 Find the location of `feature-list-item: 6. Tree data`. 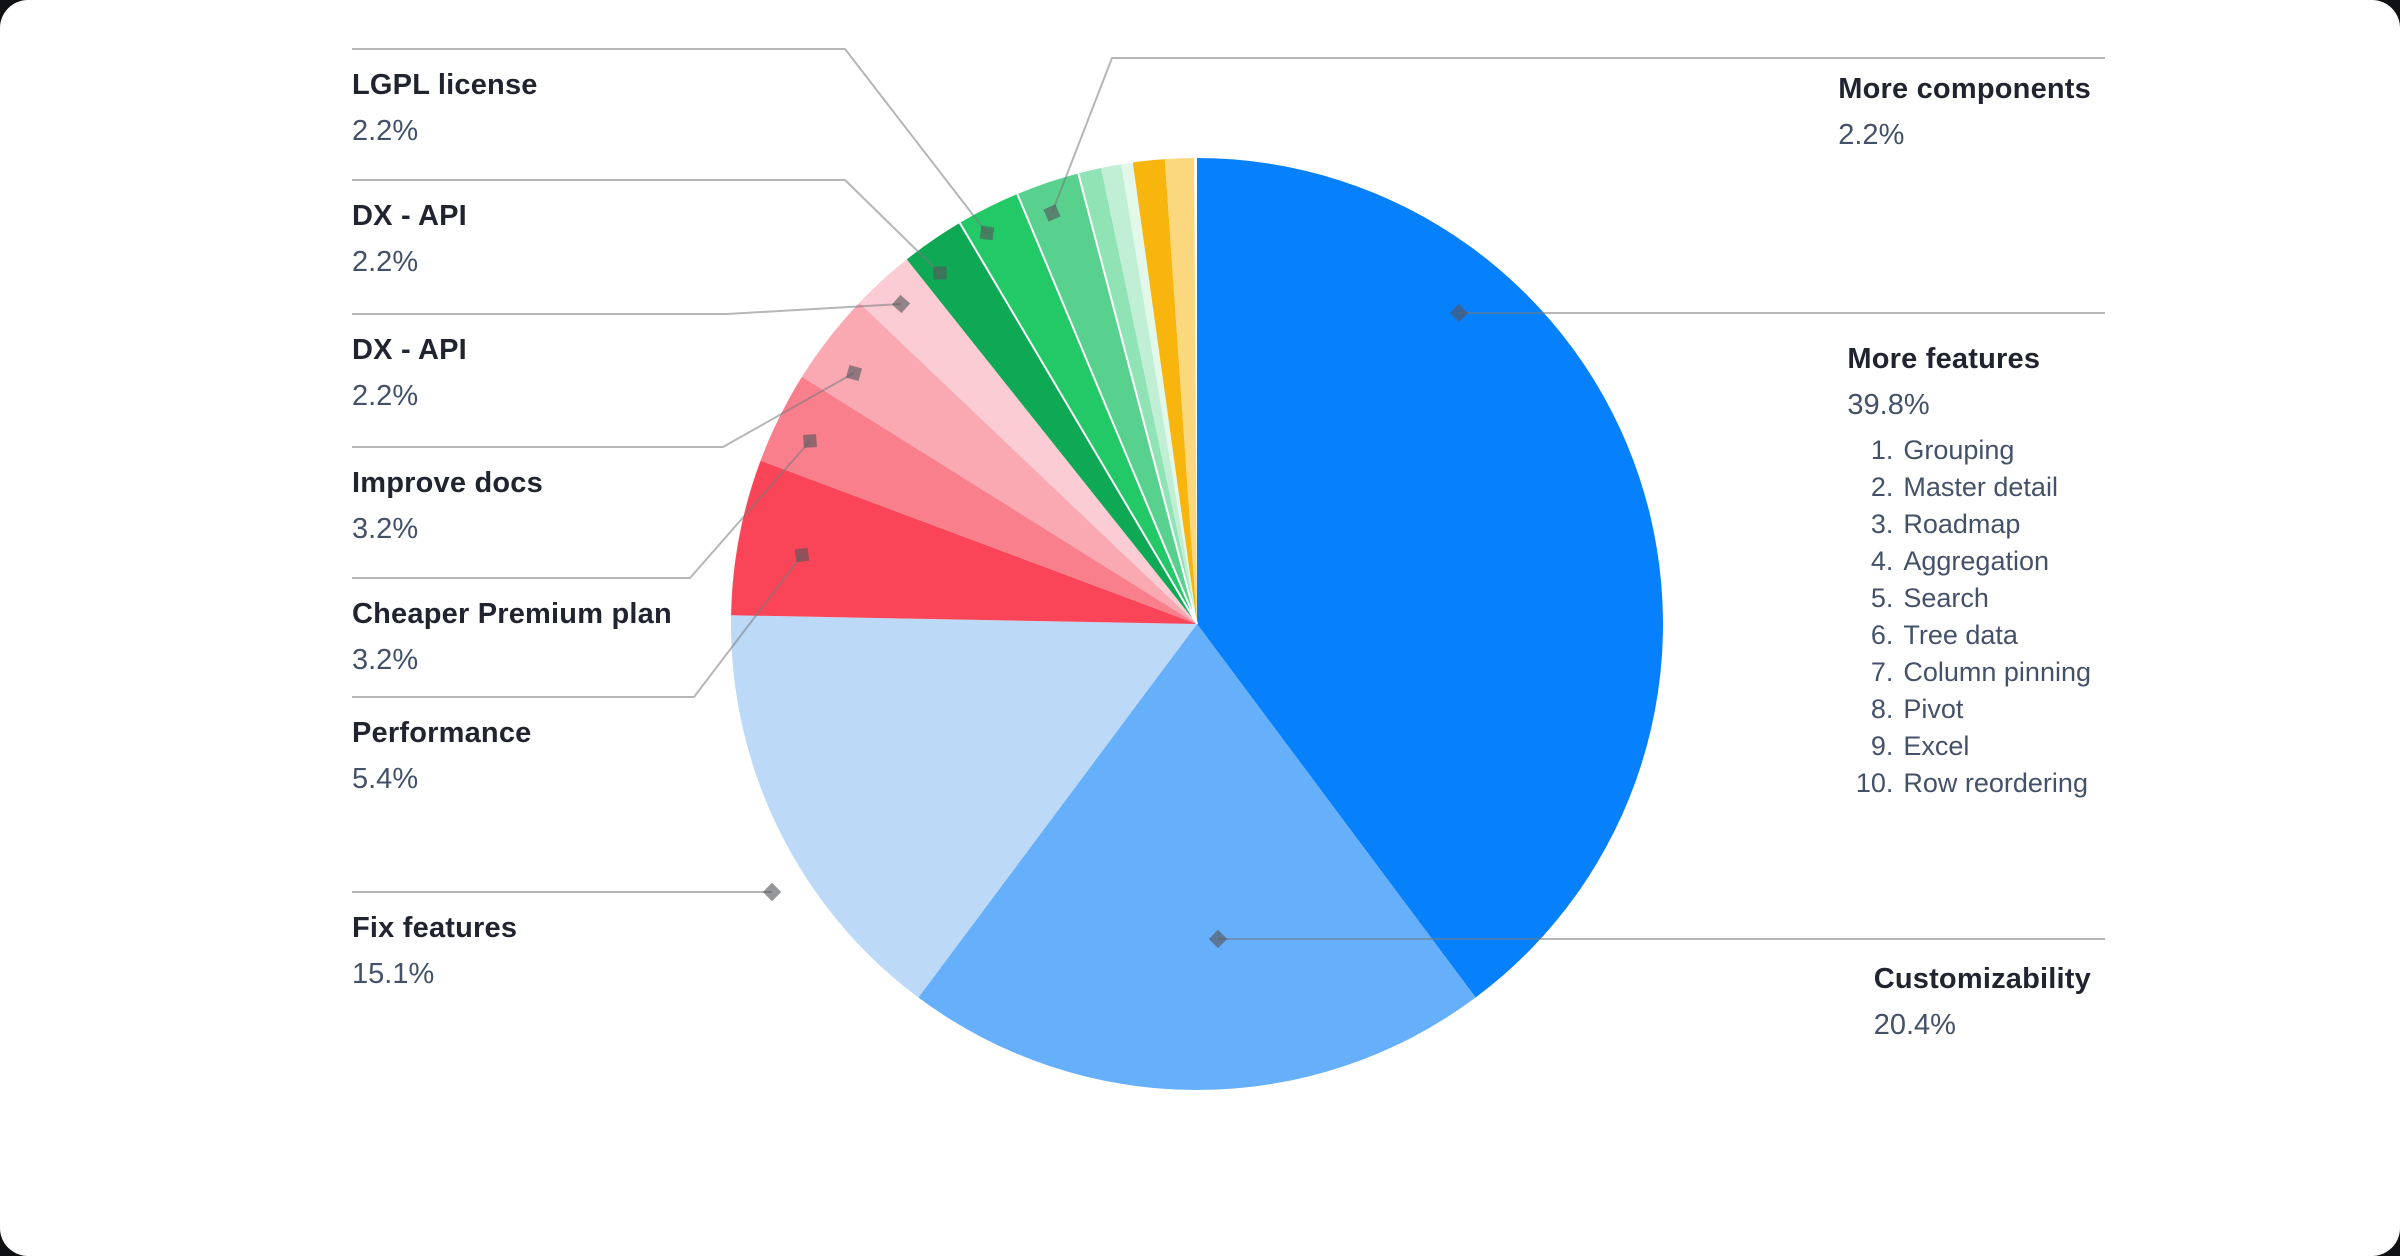

feature-list-item: 6. Tree data is located at coordinates (1969, 635).